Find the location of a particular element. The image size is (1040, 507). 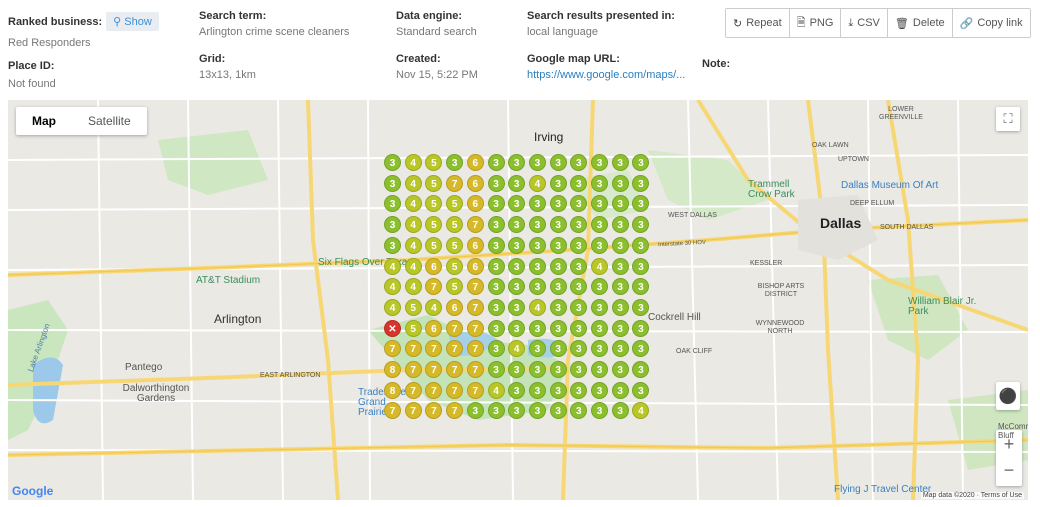

zoom-out-button: − is located at coordinates (1009, 470).